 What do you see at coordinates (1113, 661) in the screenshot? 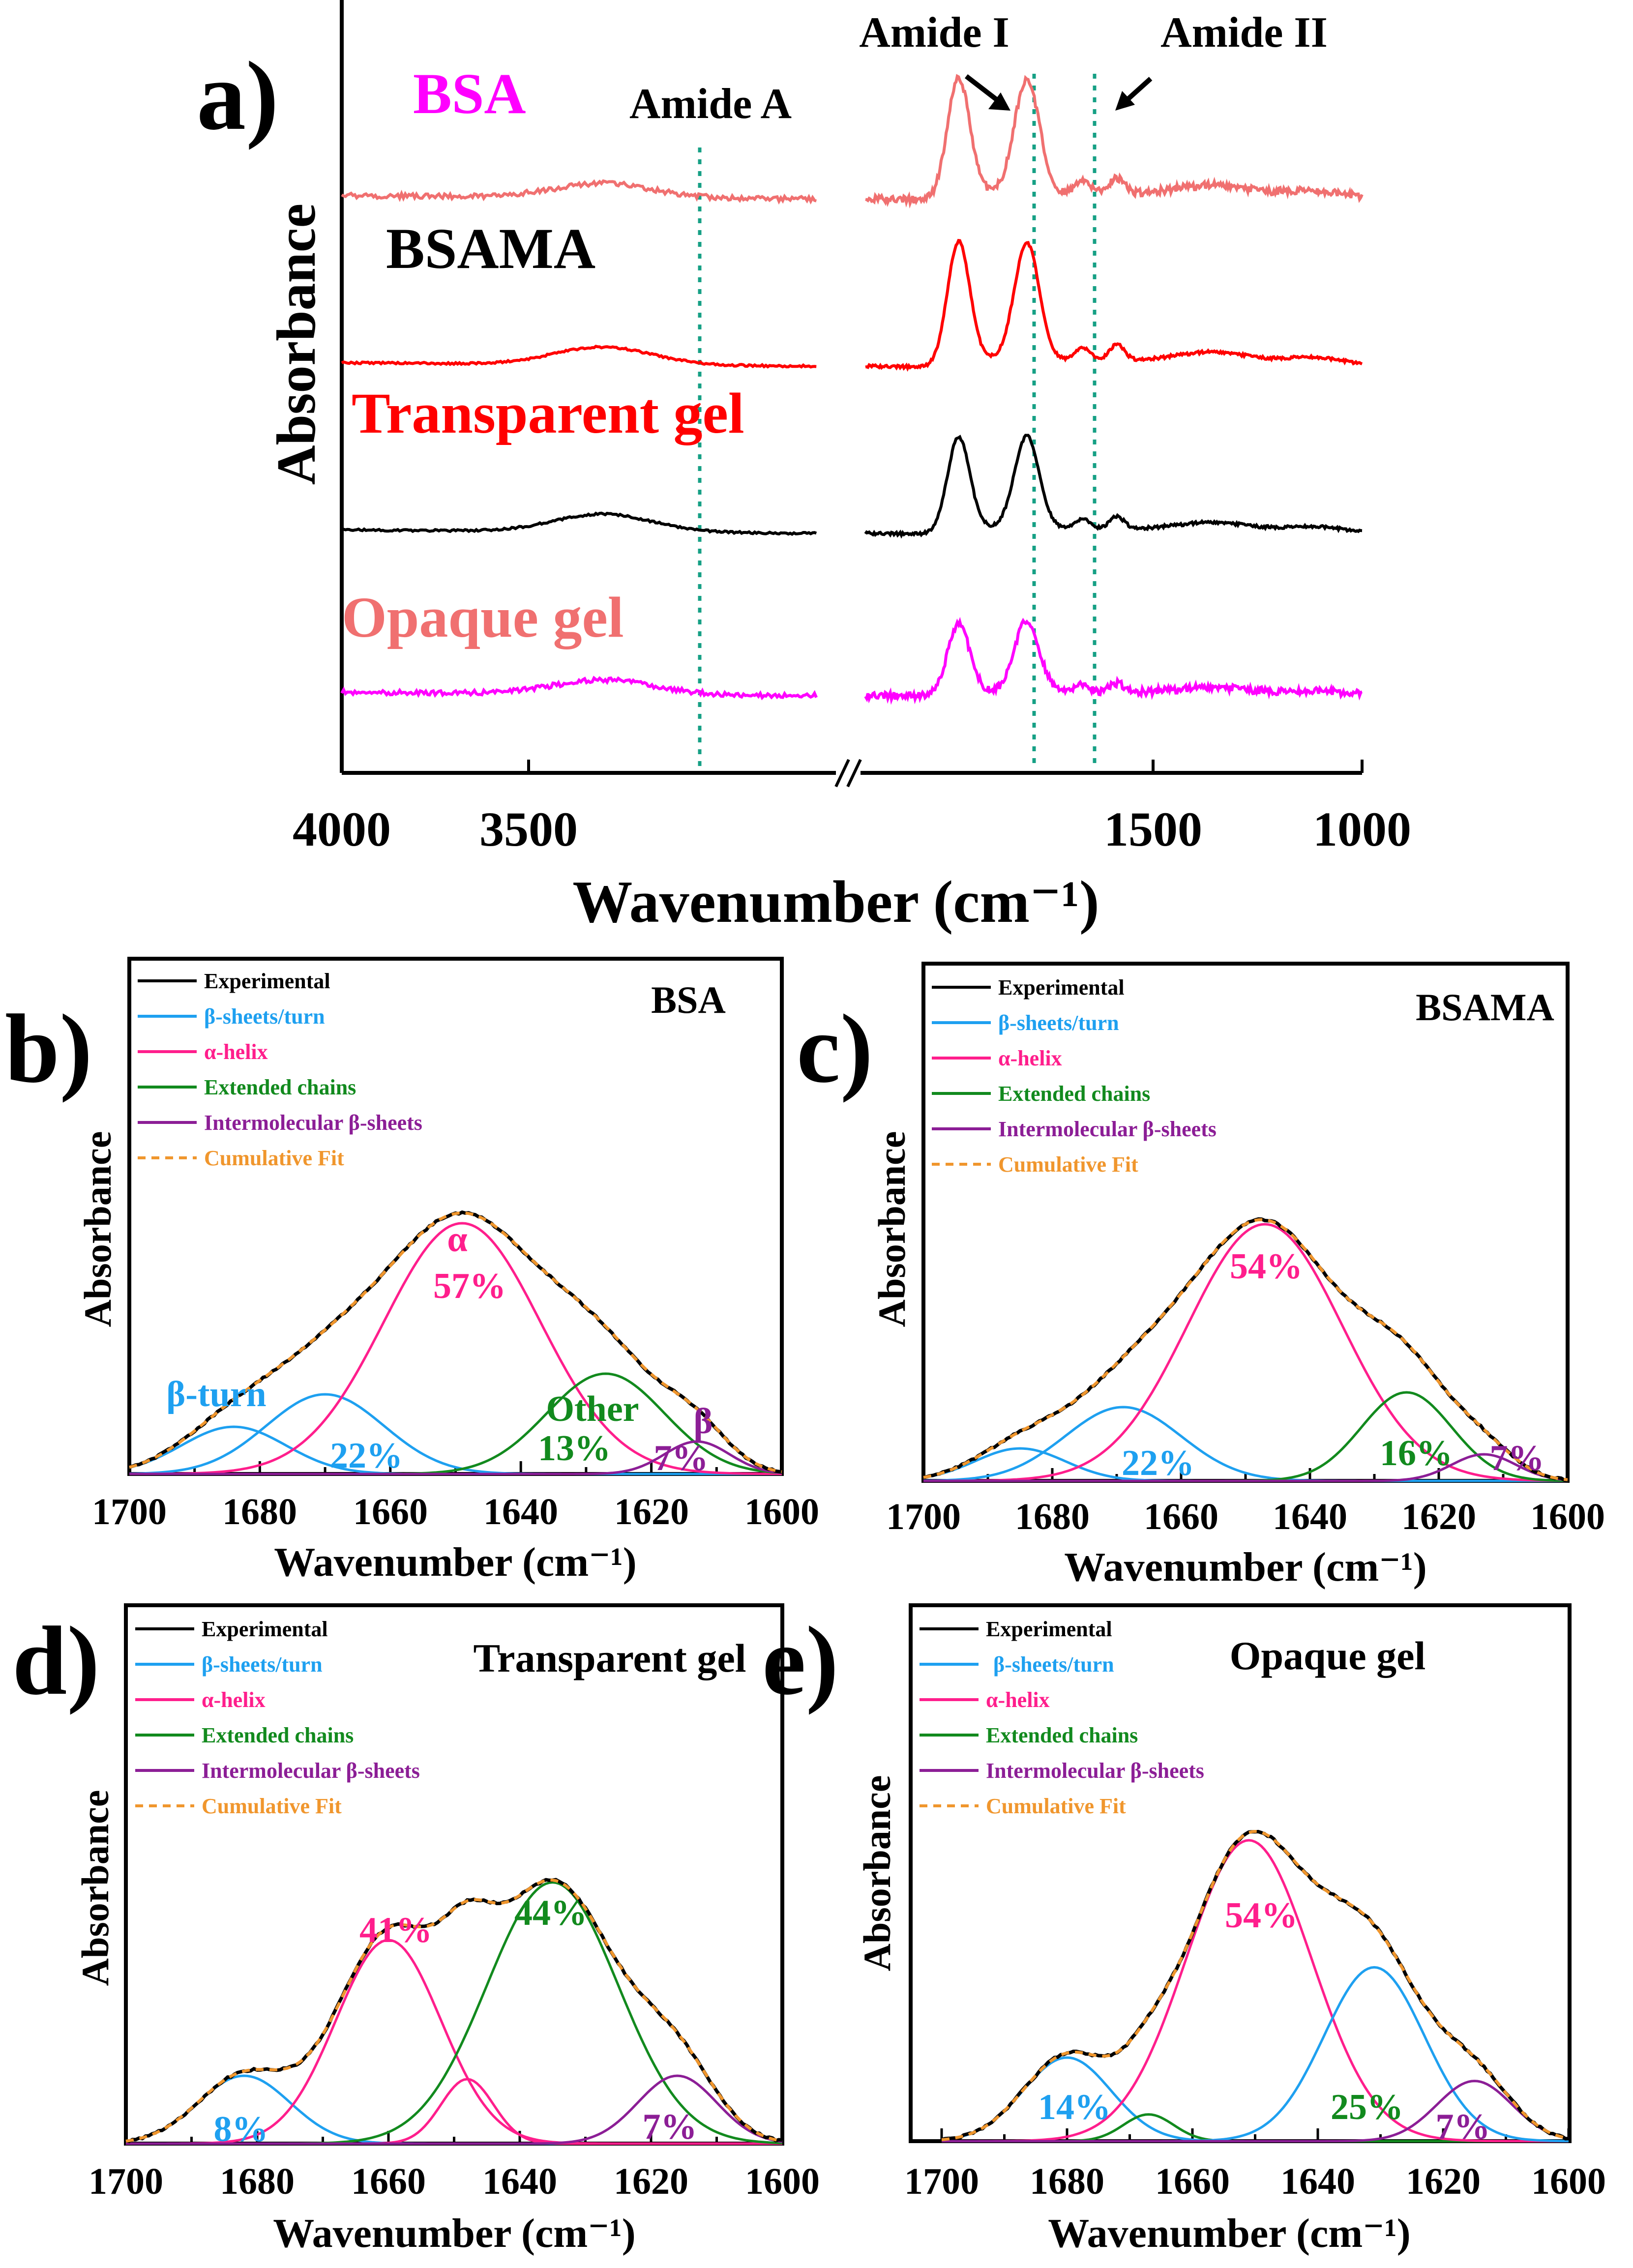
I see `spectrum-right-bsa` at bounding box center [1113, 661].